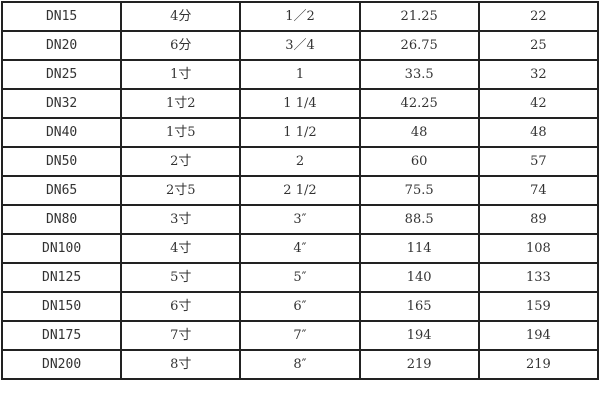  I want to click on table-row: DN200 8寸 8″ 219 219, so click(300, 364).